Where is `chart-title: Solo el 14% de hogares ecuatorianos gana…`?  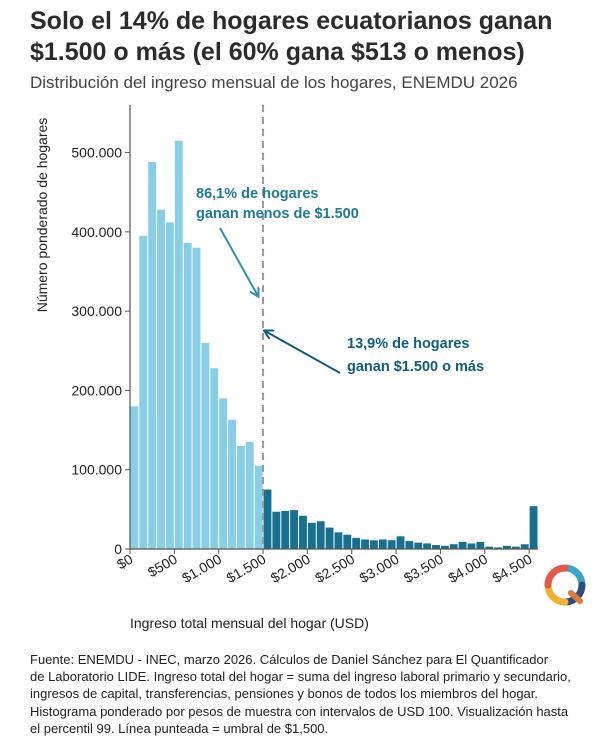
chart-title: Solo el 14% de hogares ecuatorianos gana… is located at coordinates (310, 37).